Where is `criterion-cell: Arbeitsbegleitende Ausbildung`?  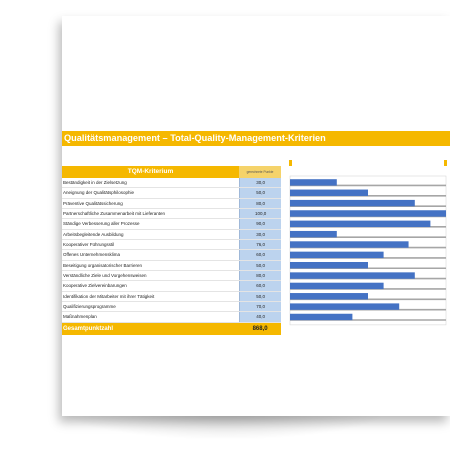
criterion-cell: Arbeitsbegleitende Ausbildung is located at coordinates (93, 234).